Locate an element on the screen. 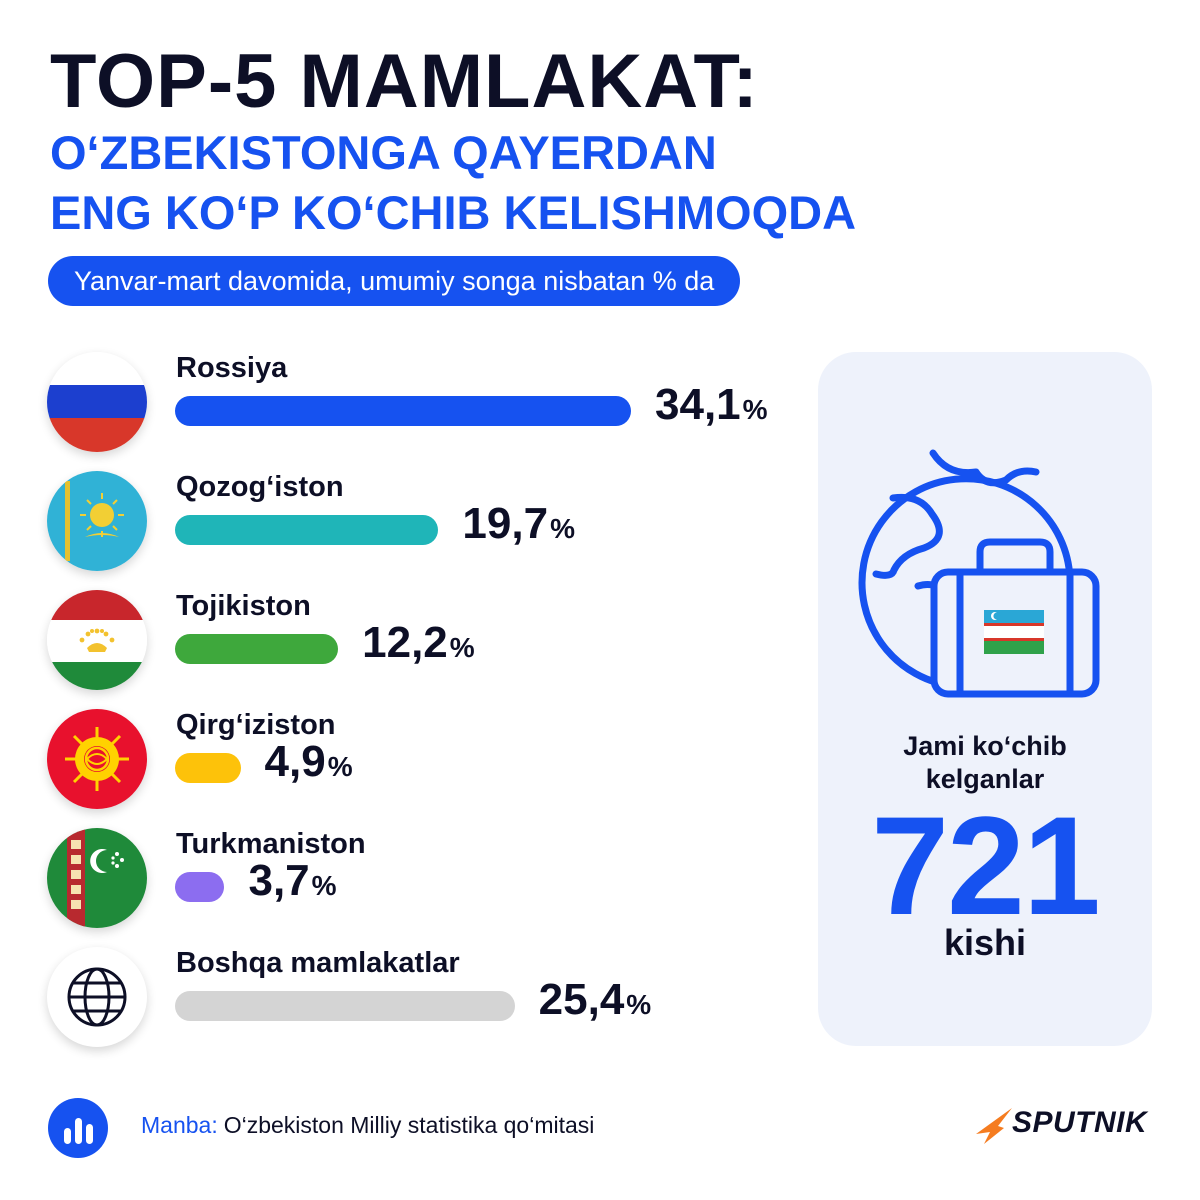  category-label-russia: Rossiya is located at coordinates (232, 368).